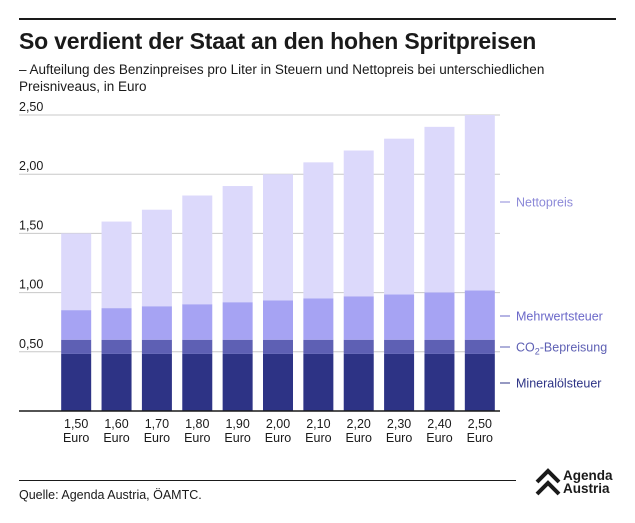 This screenshot has height=523, width=635. What do you see at coordinates (31, 285) in the screenshot?
I see `y-tick-label: 1,00` at bounding box center [31, 285].